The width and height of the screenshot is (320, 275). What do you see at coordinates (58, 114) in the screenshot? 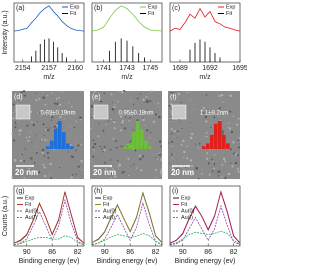
I see `size-label: 0.93±0.19nm` at bounding box center [58, 114].